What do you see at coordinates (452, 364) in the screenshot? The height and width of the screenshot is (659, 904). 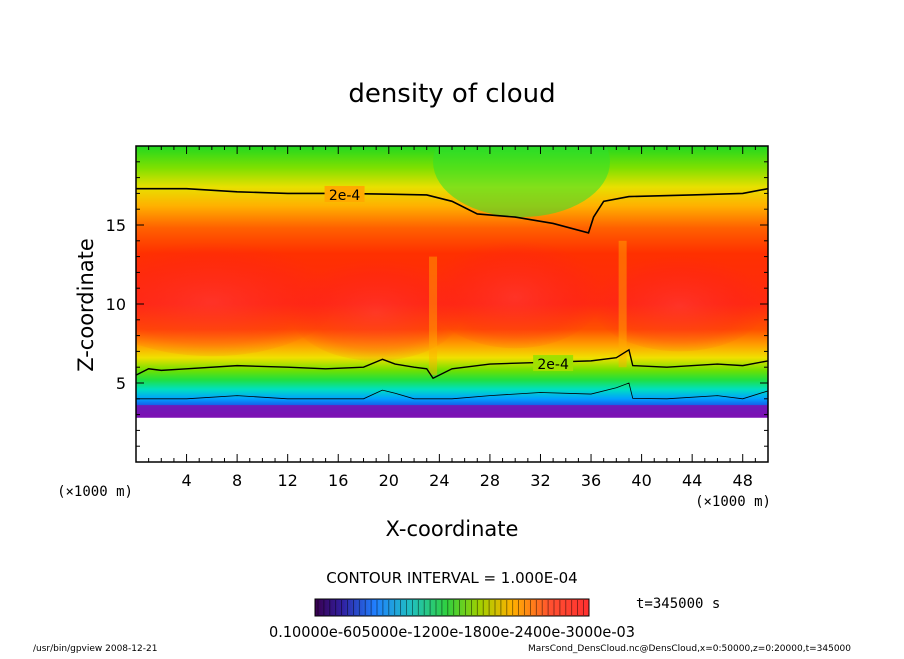 I see `contour-2e-4-lower` at bounding box center [452, 364].